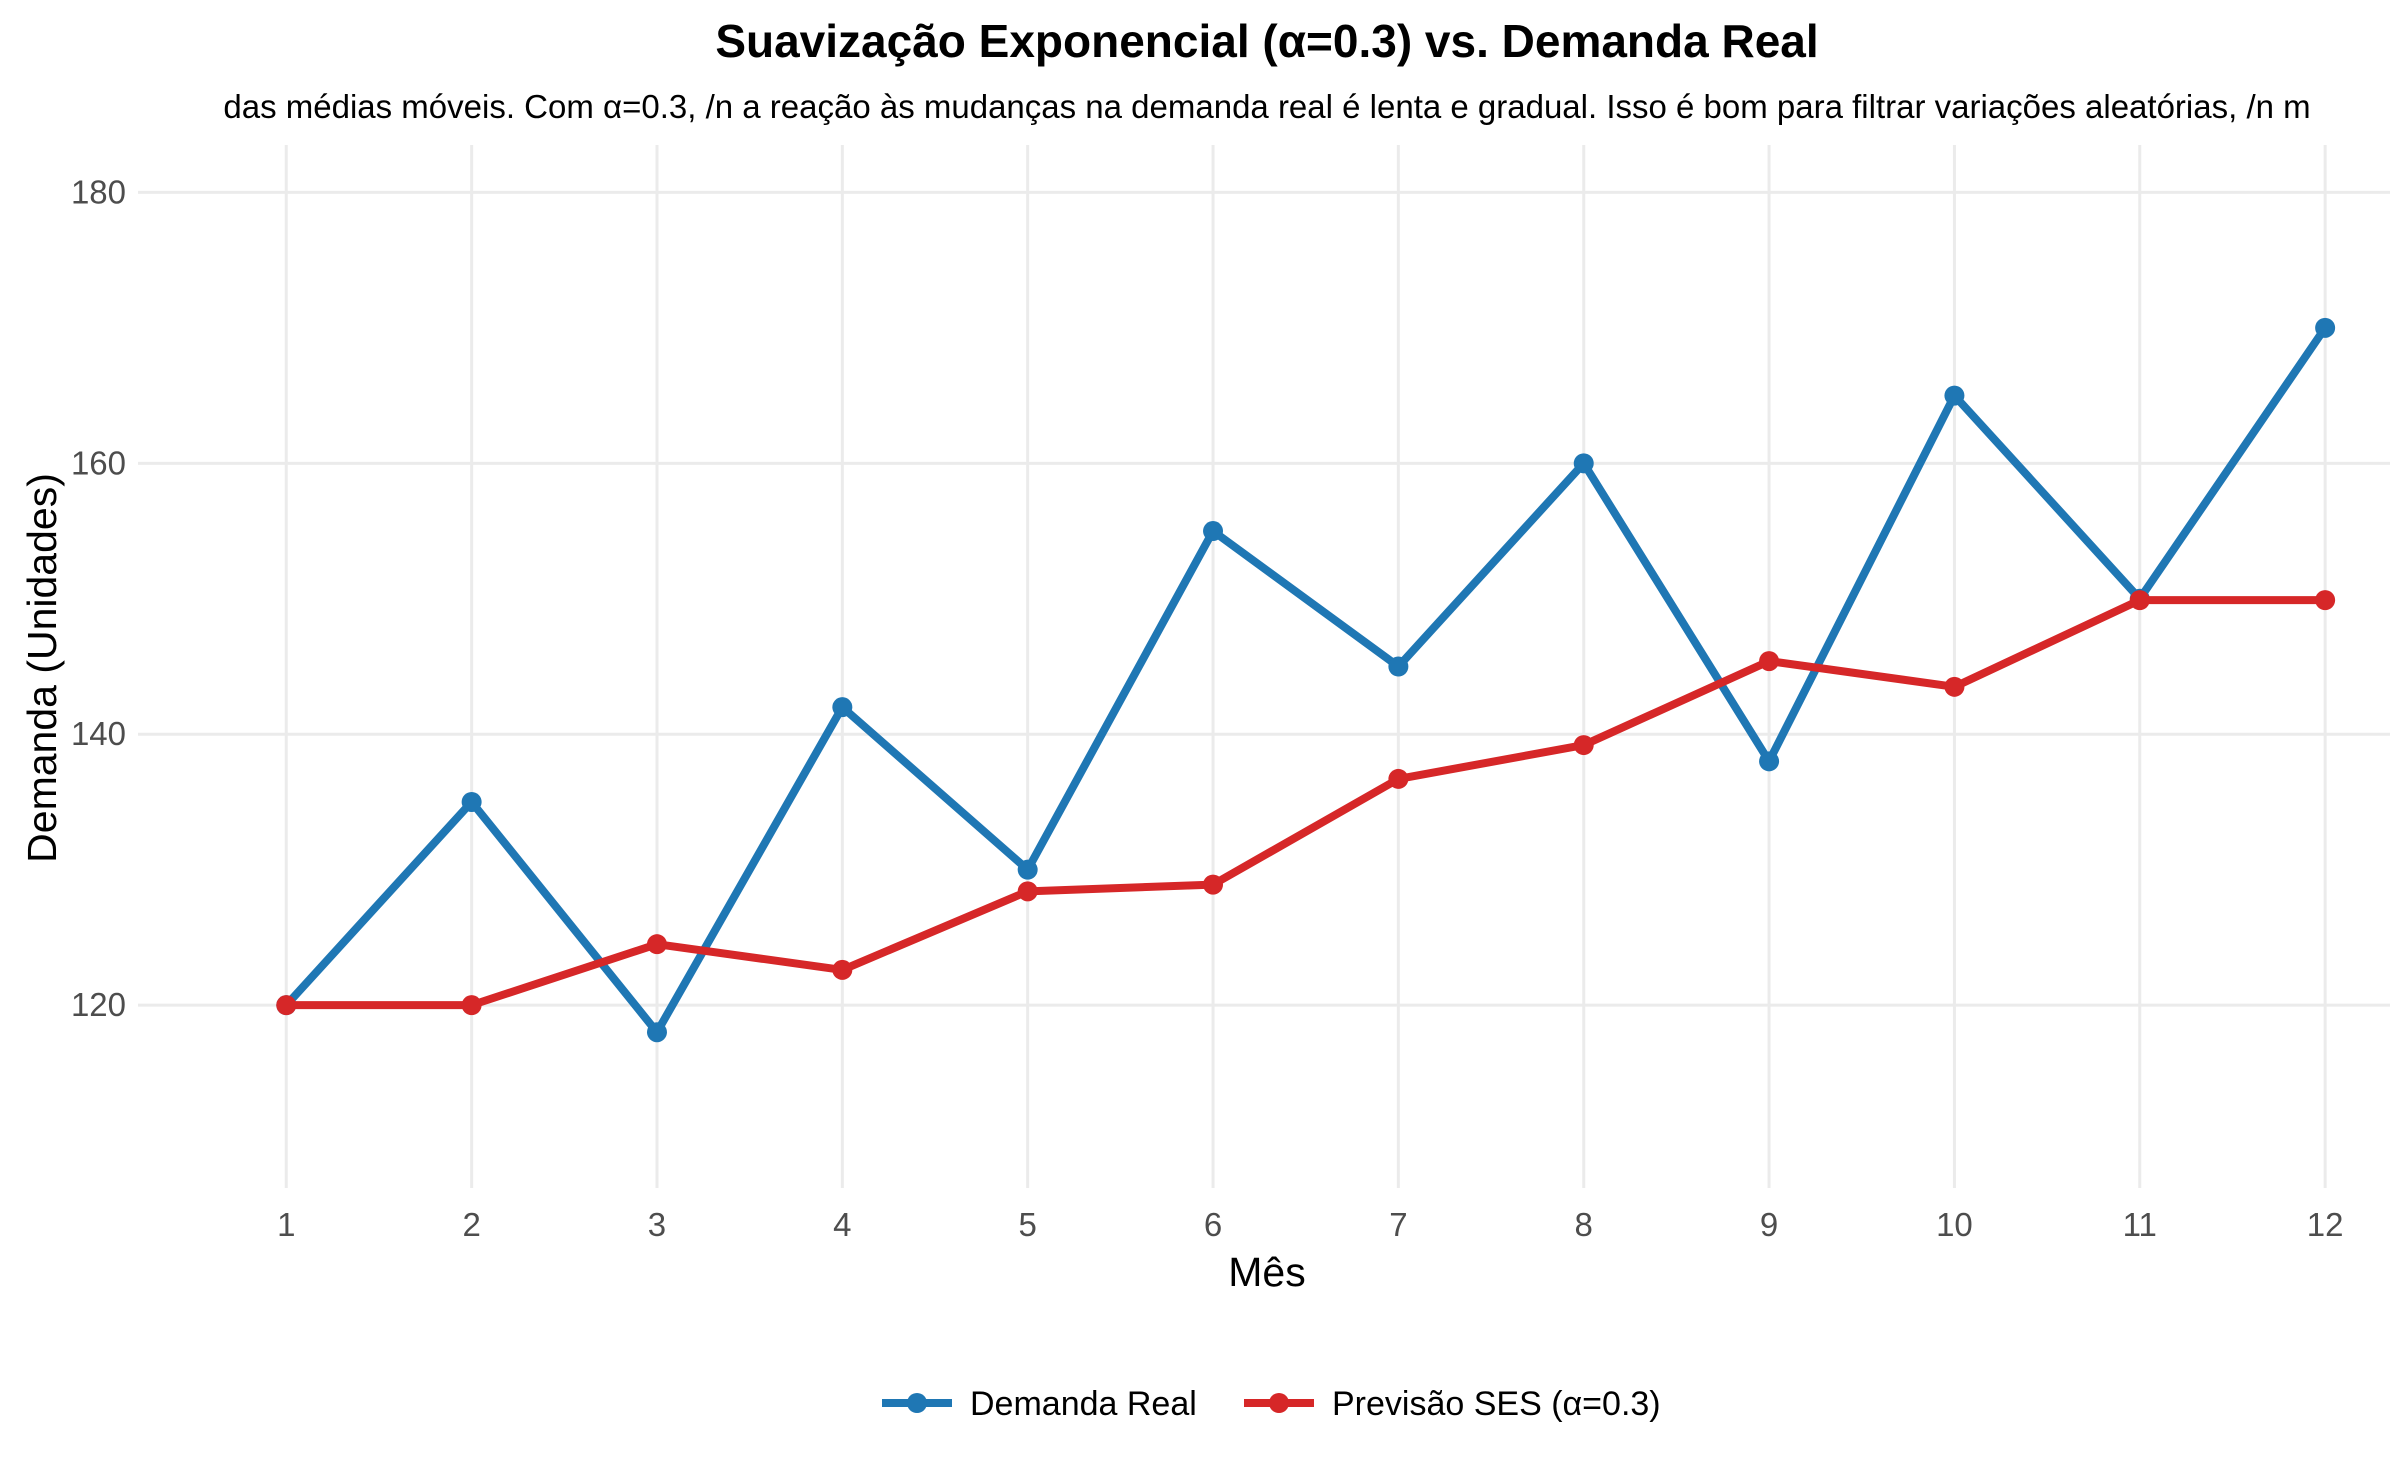 Image resolution: width=2400 pixels, height=1483 pixels. What do you see at coordinates (1496, 1404) in the screenshot?
I see `legend-label: Previsão SES (α=0.3)` at bounding box center [1496, 1404].